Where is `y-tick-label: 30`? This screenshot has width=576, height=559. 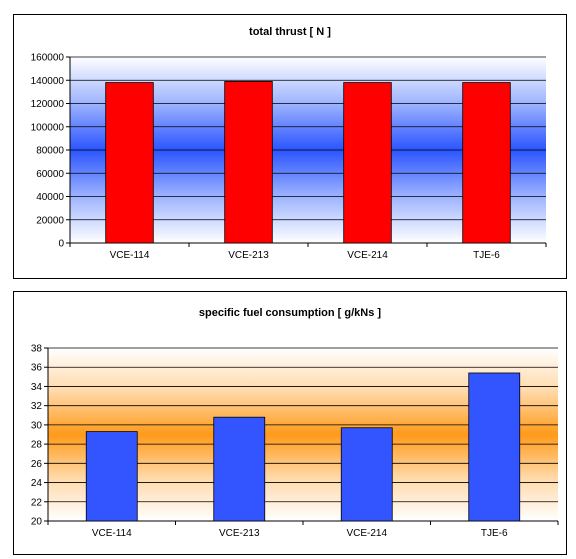
y-tick-label: 30 is located at coordinates (37, 425).